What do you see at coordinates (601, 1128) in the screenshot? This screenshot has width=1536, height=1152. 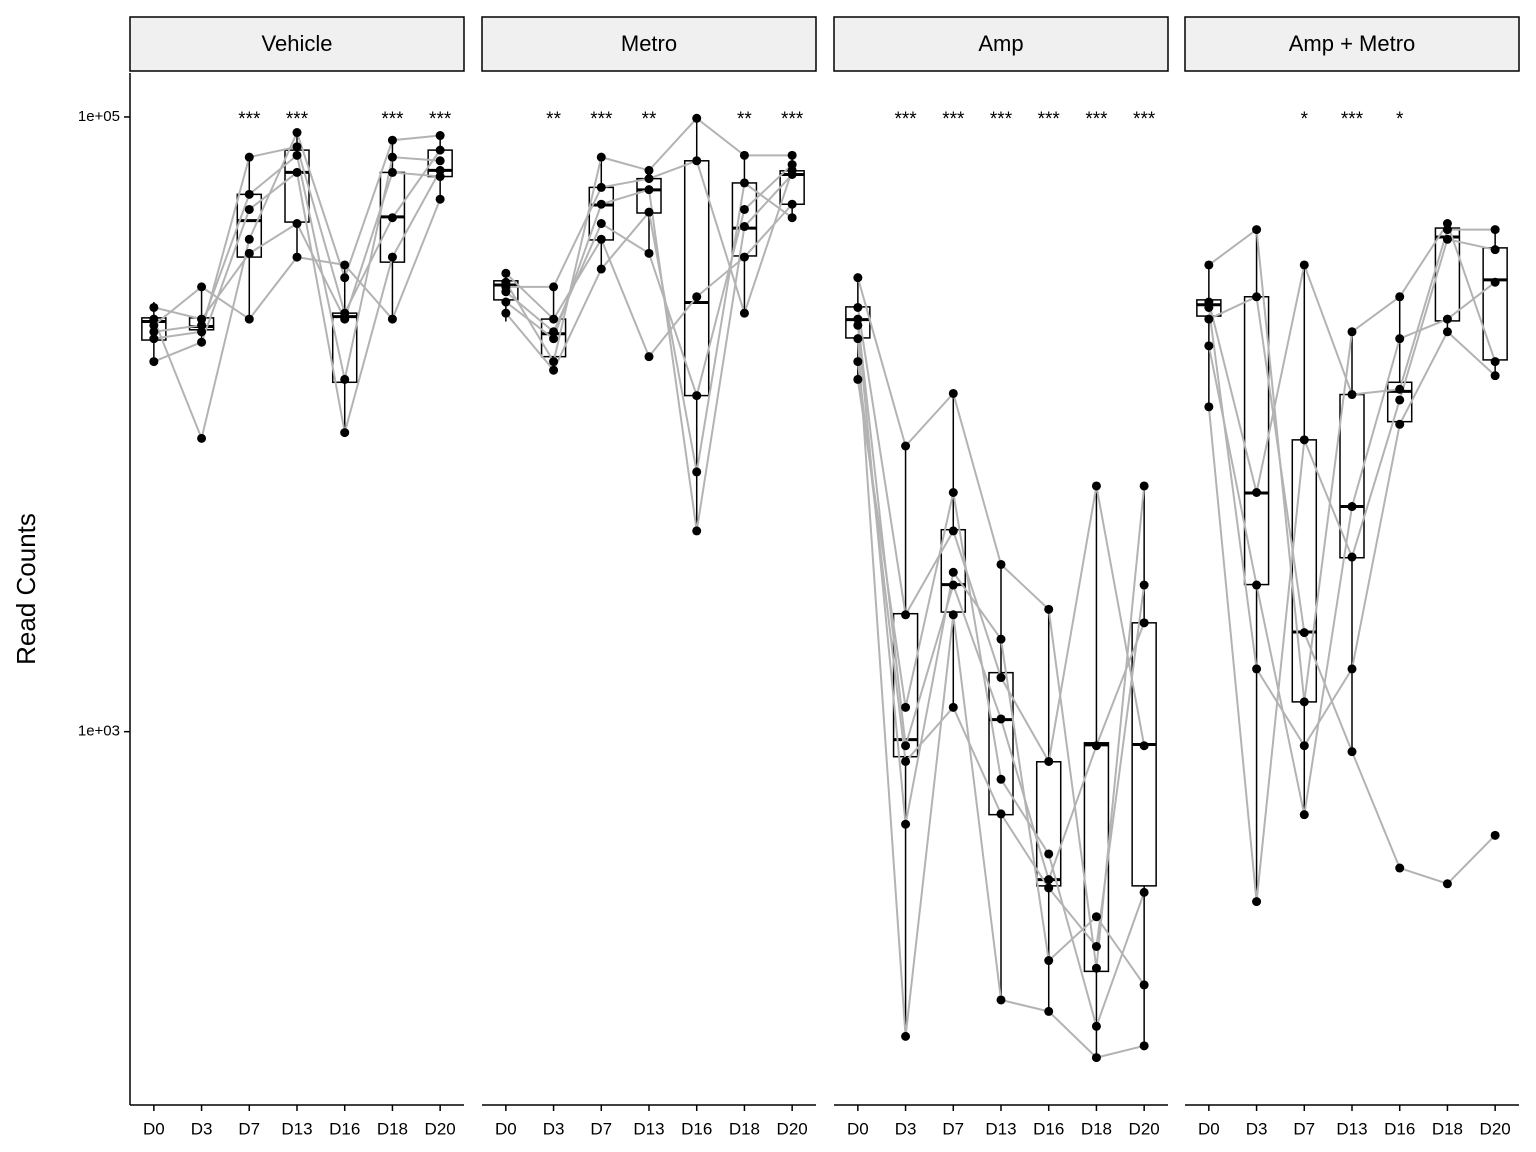 I see `x-tick-label: D7` at bounding box center [601, 1128].